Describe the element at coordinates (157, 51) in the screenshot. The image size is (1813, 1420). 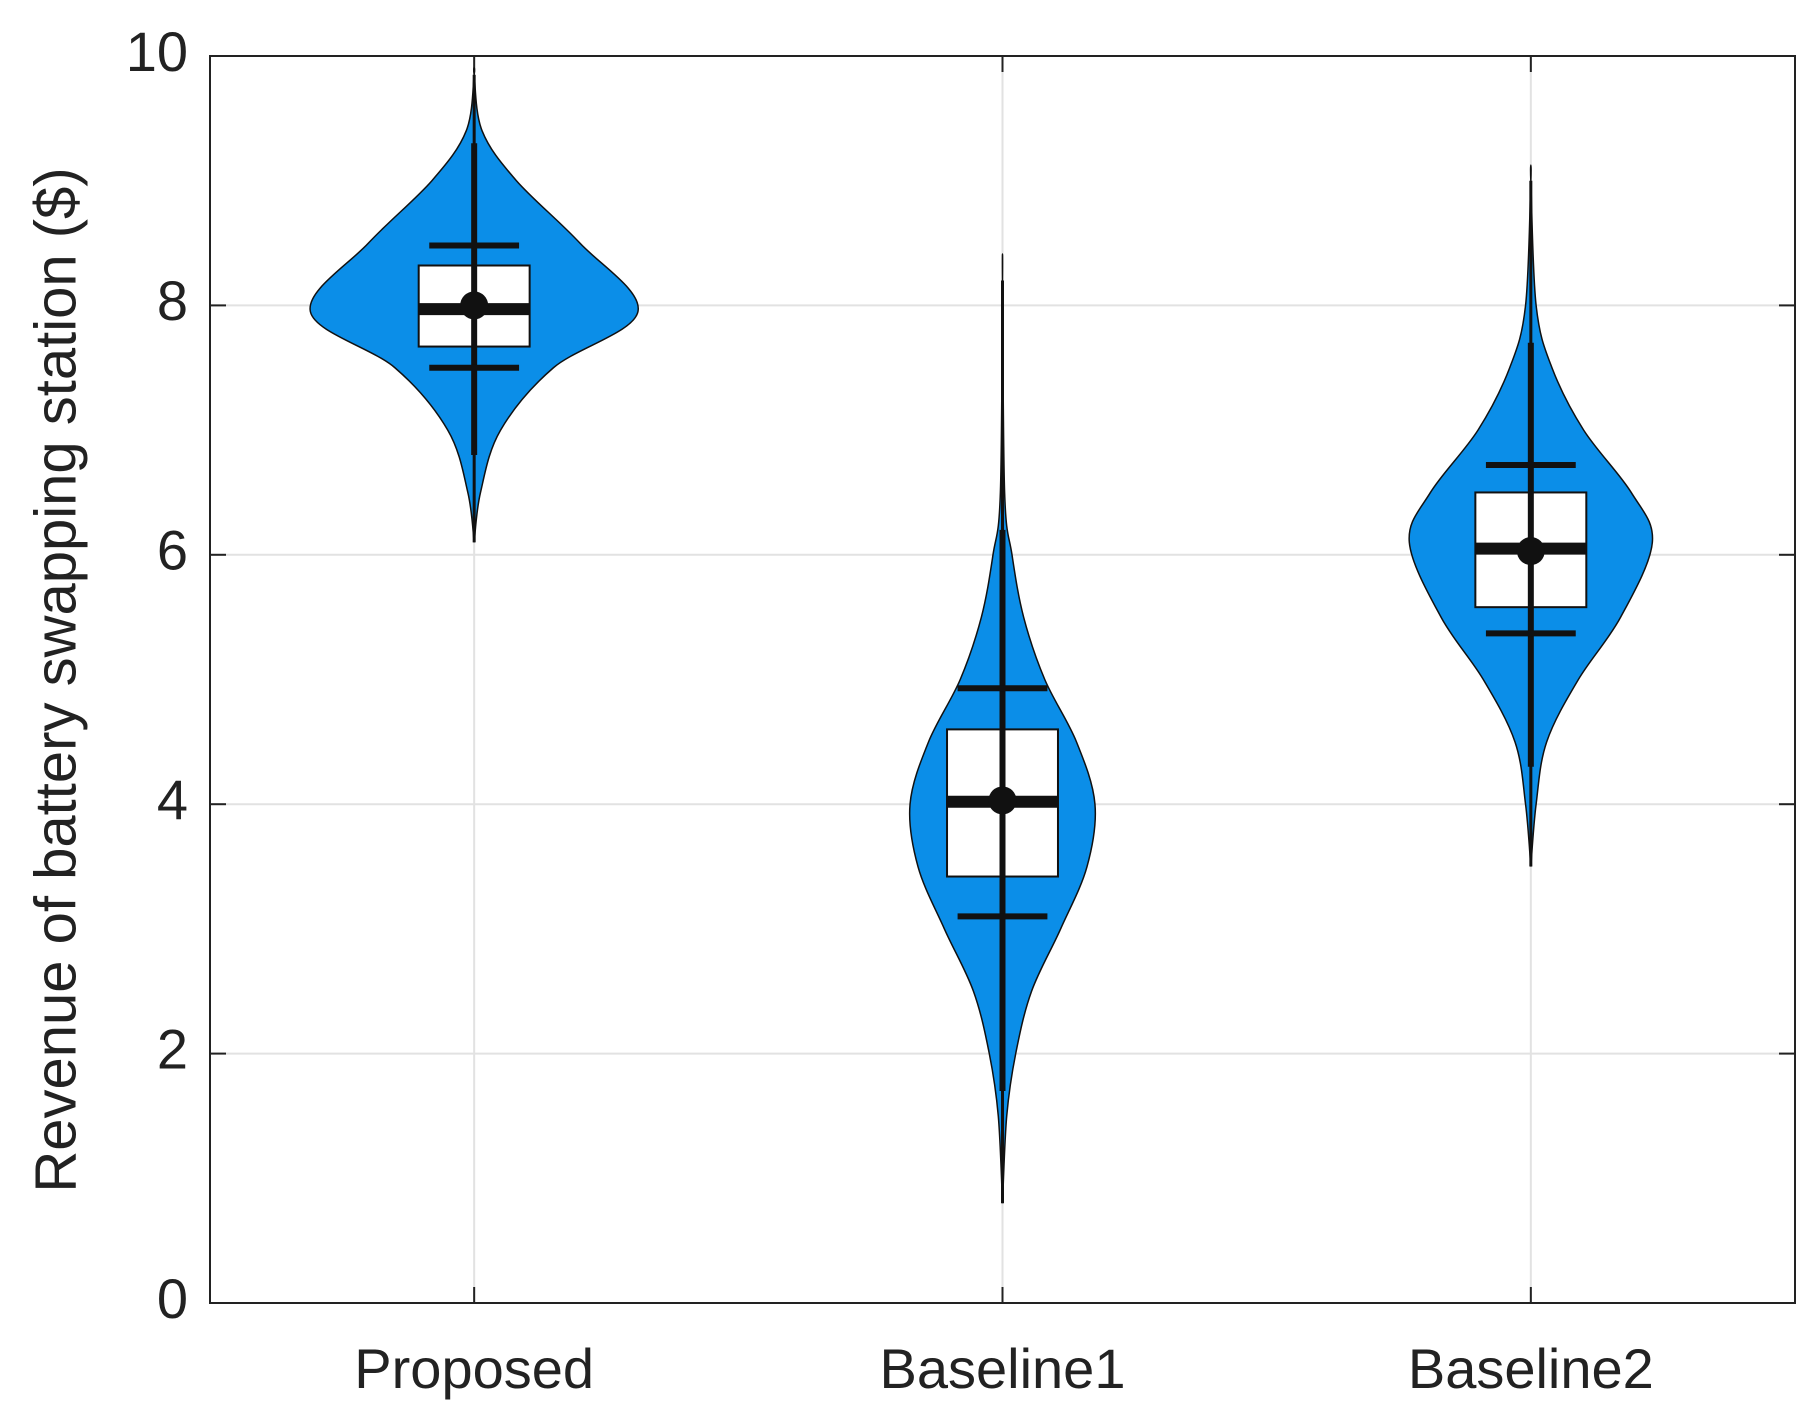
I see `y-tick-label: 10` at that location.